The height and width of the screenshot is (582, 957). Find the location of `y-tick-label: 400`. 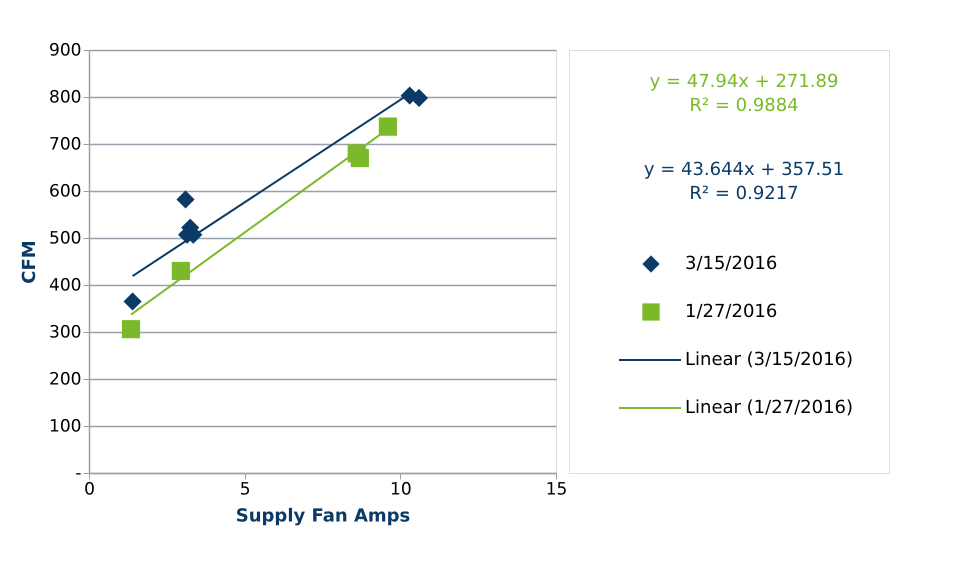

y-tick-label: 400 is located at coordinates (65, 286).